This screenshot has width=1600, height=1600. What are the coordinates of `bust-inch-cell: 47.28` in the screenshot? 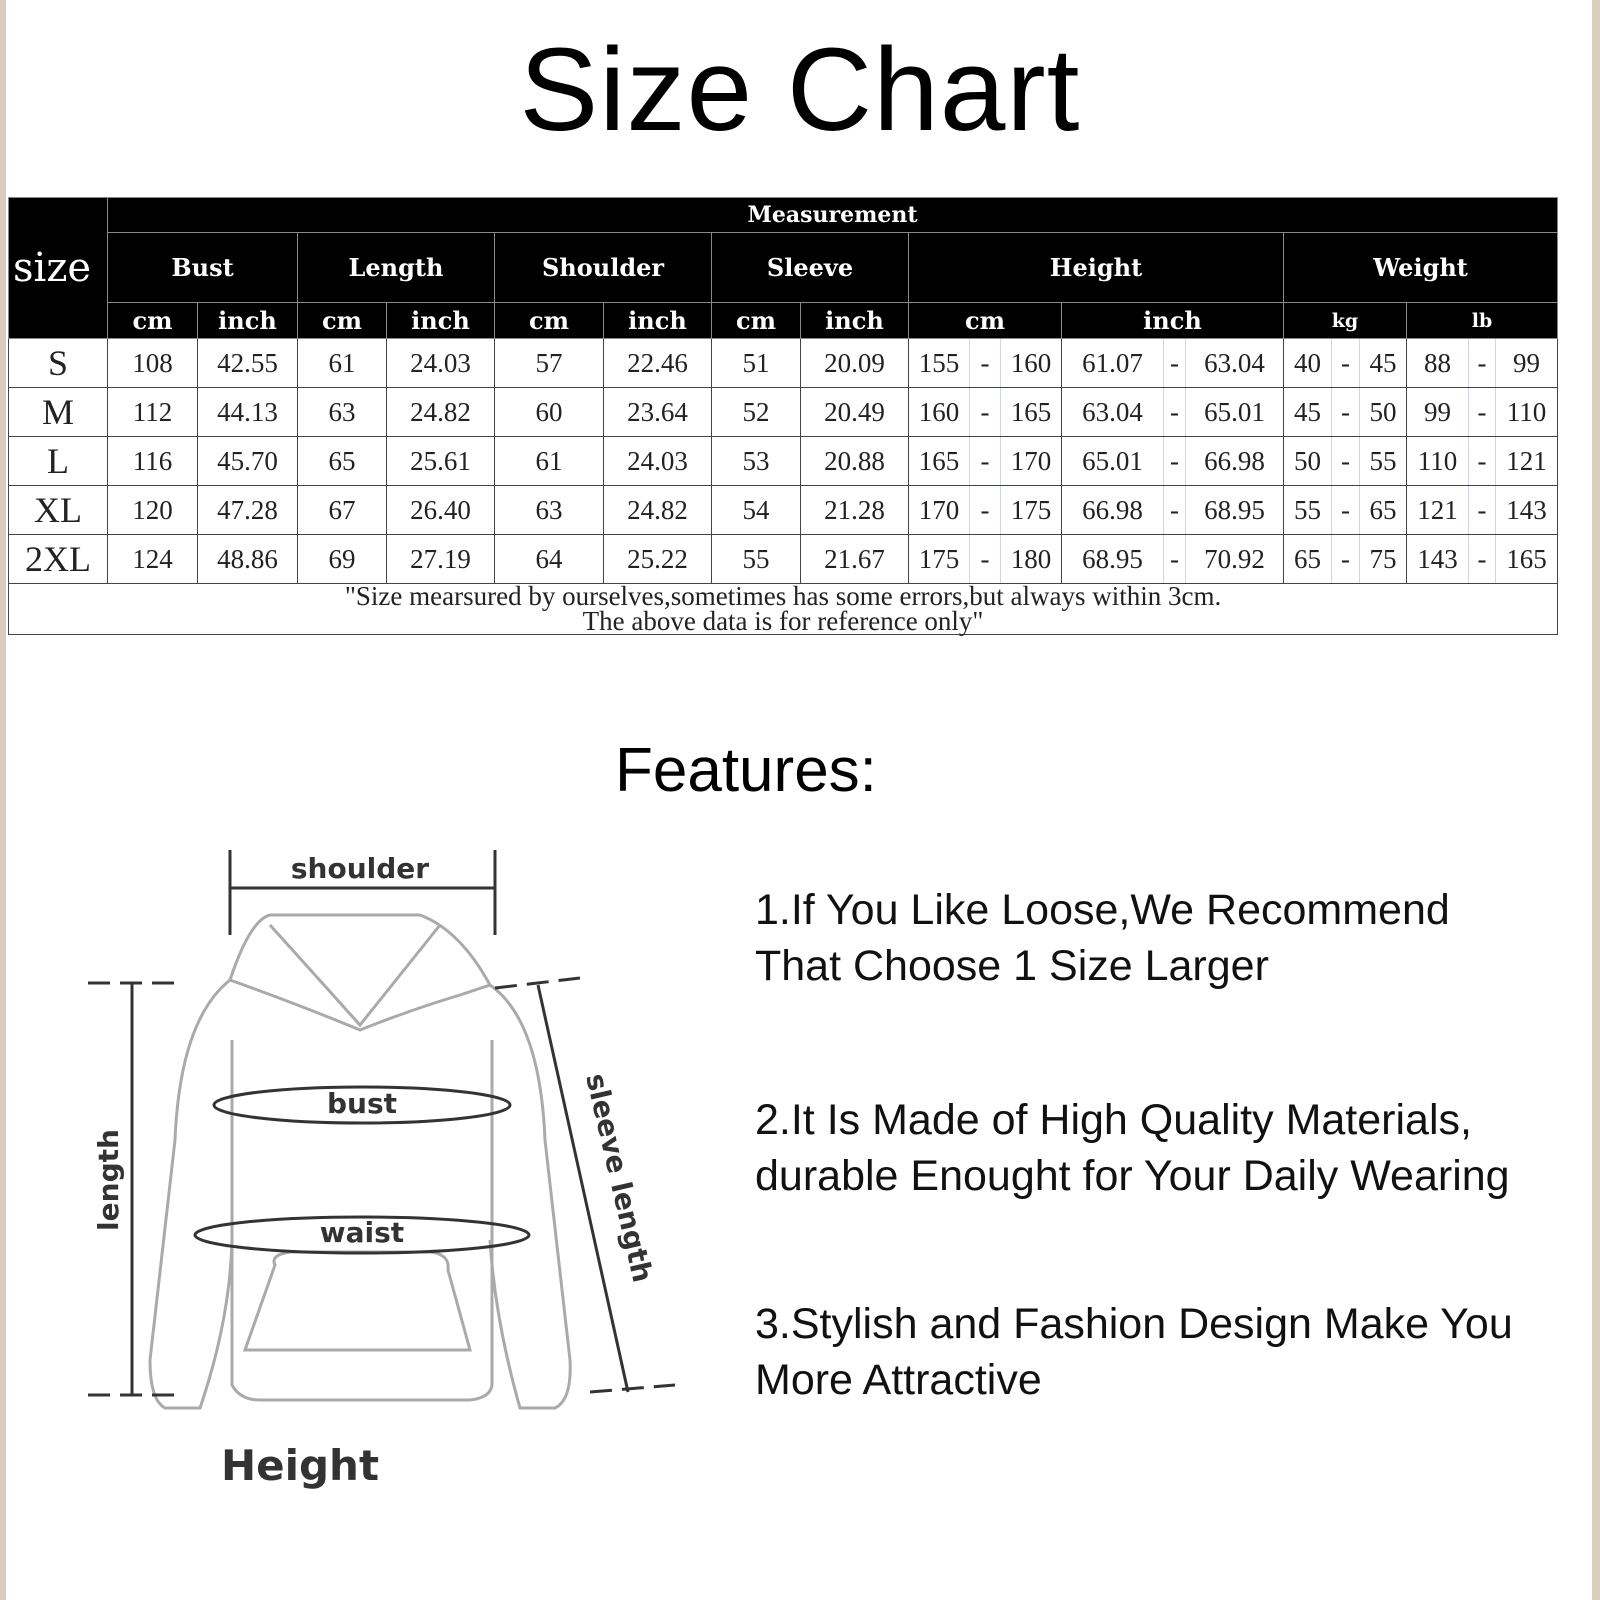 It's located at (247, 510).